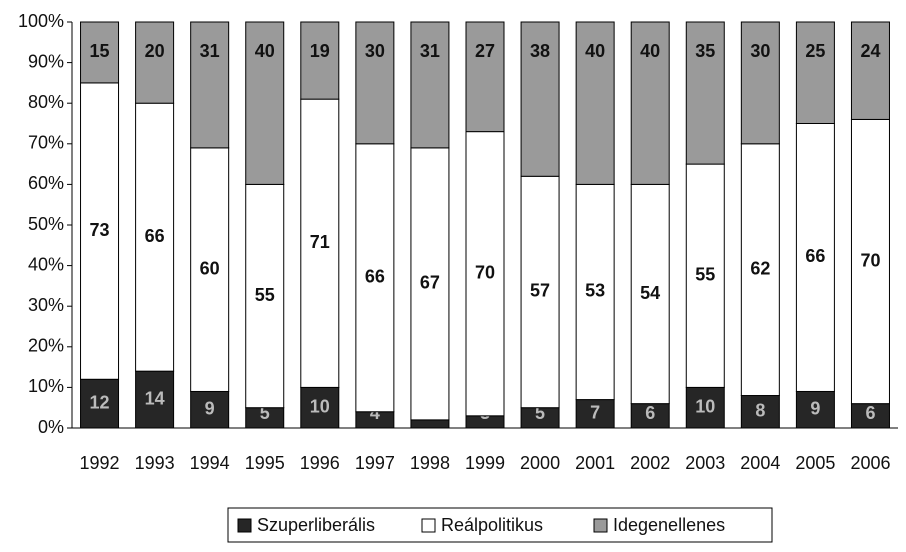 Image resolution: width=906 pixels, height=552 pixels. Describe the element at coordinates (595, 291) in the screenshot. I see `data-label: 53` at that location.